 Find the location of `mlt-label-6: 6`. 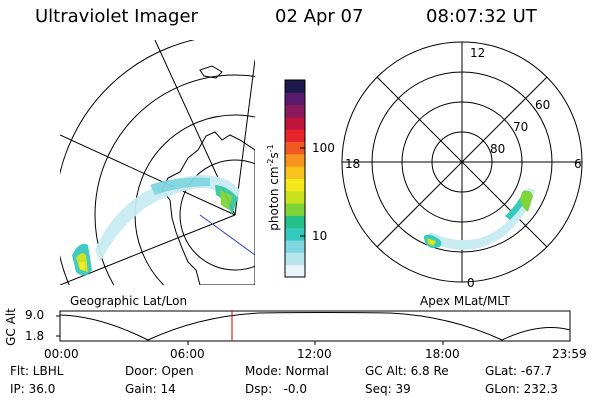

mlt-label-6: 6 is located at coordinates (578, 164).